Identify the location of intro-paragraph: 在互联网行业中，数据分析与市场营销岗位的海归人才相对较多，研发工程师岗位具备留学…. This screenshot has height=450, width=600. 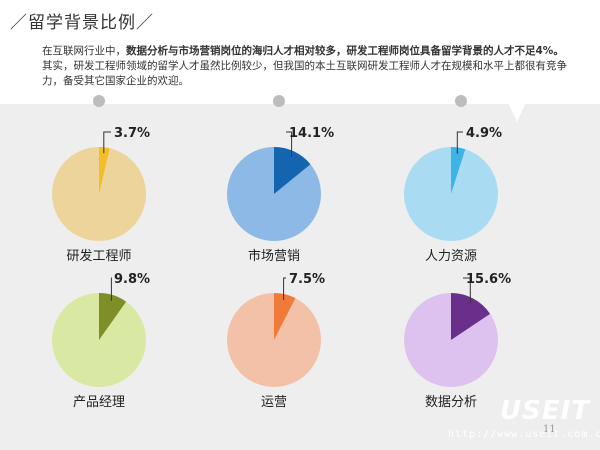
(307, 66).